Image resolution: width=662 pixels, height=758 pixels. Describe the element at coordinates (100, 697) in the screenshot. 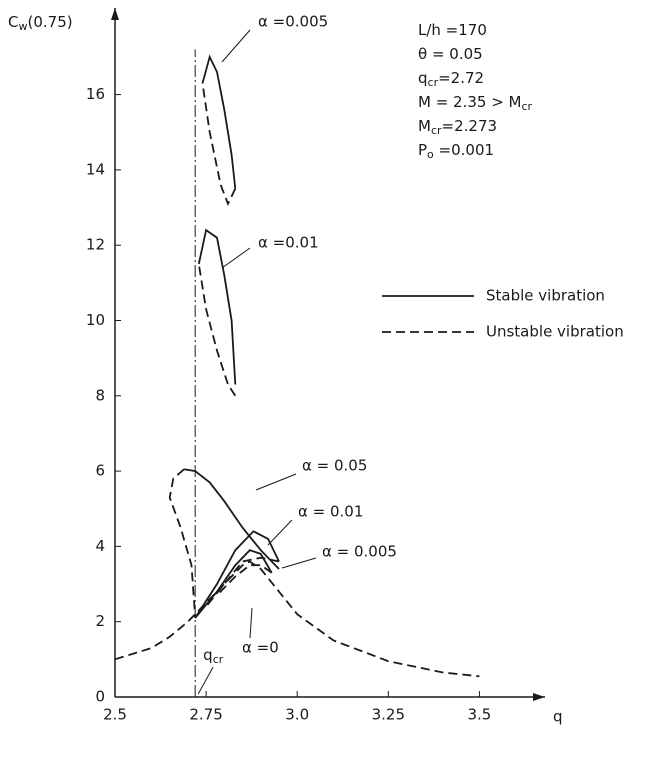

I see `y-tick-label: 0` at that location.